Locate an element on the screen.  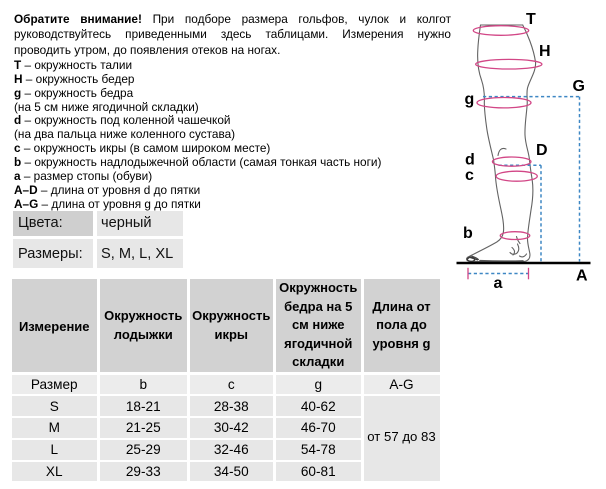
svg-text: g is located at coordinates (470, 99).